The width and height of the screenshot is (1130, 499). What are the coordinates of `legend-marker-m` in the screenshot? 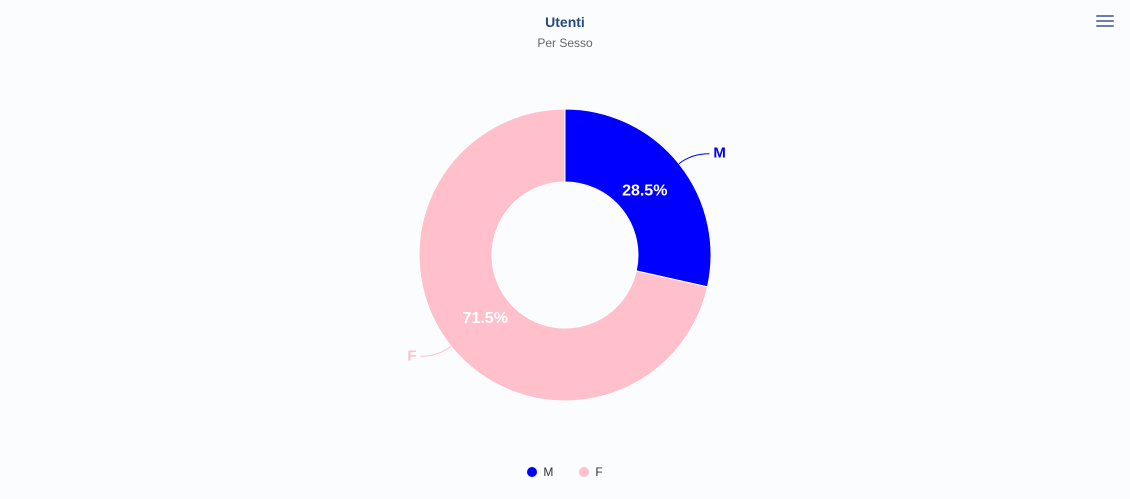 It's located at (532, 472).